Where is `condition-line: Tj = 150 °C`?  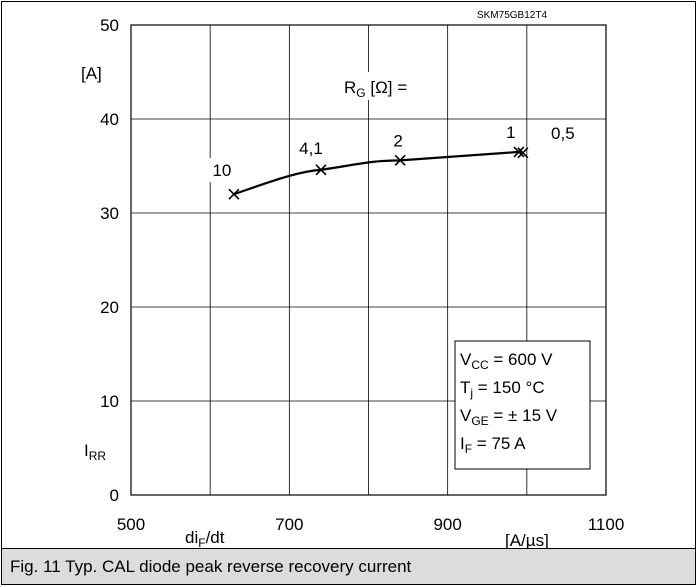
condition-line: Tj = 150 °C is located at coordinates (502, 389).